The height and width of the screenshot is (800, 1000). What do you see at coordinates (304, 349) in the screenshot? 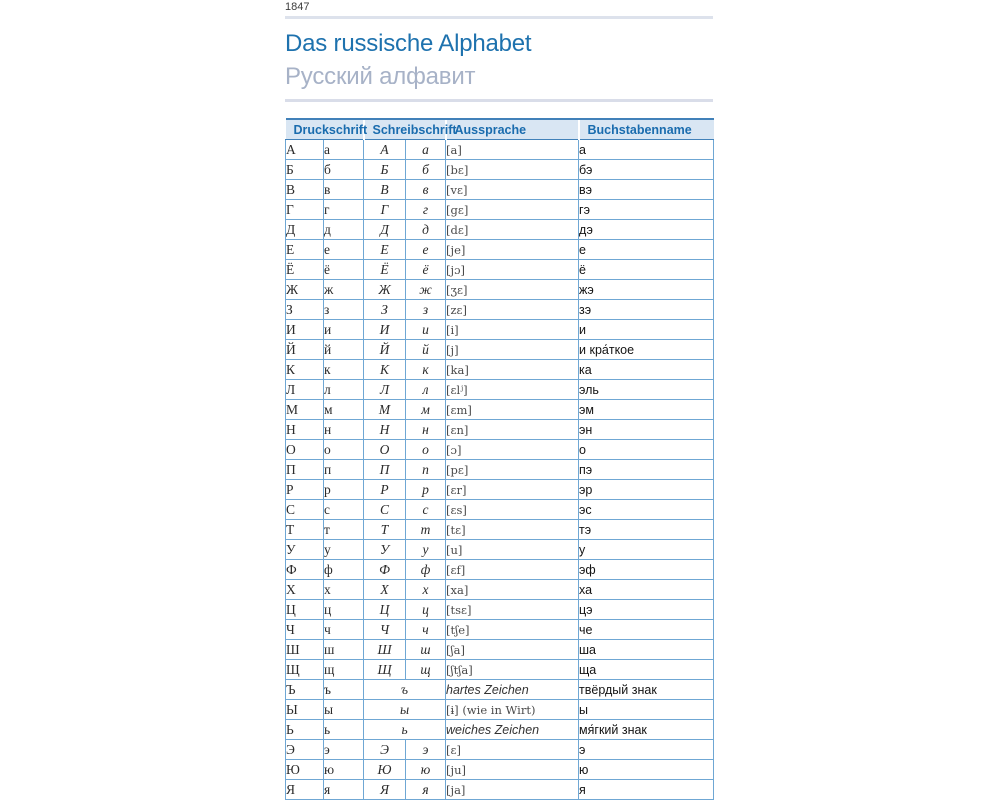
I see `print-uppercase: Й` at bounding box center [304, 349].